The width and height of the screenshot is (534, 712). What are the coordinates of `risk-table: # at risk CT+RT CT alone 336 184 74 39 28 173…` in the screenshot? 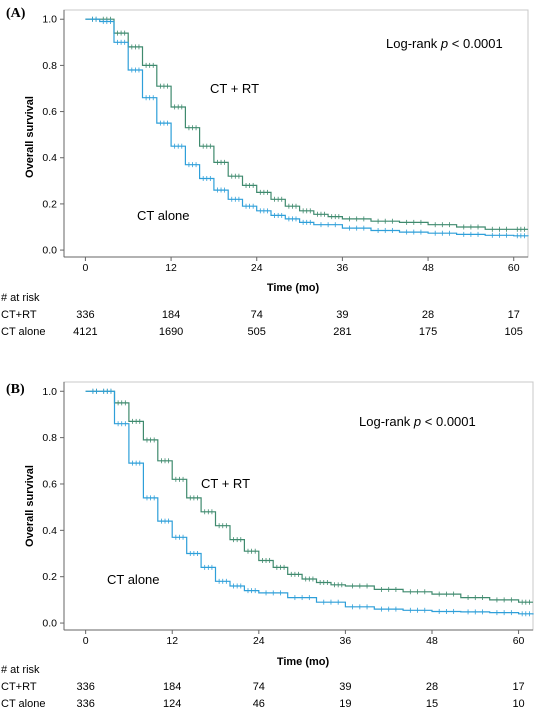 It's located at (263, 687).